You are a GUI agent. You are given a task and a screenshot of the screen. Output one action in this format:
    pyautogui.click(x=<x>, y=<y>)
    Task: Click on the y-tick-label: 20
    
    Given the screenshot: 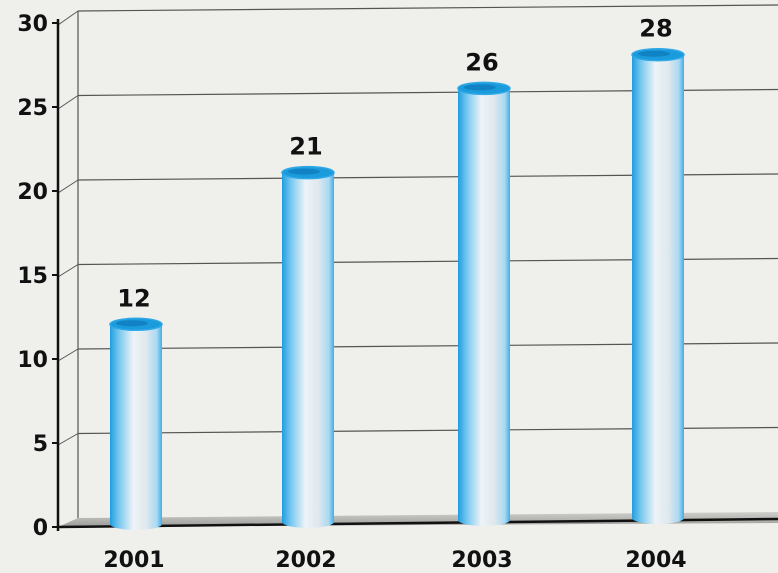 What is the action you would take?
    pyautogui.click(x=32, y=192)
    